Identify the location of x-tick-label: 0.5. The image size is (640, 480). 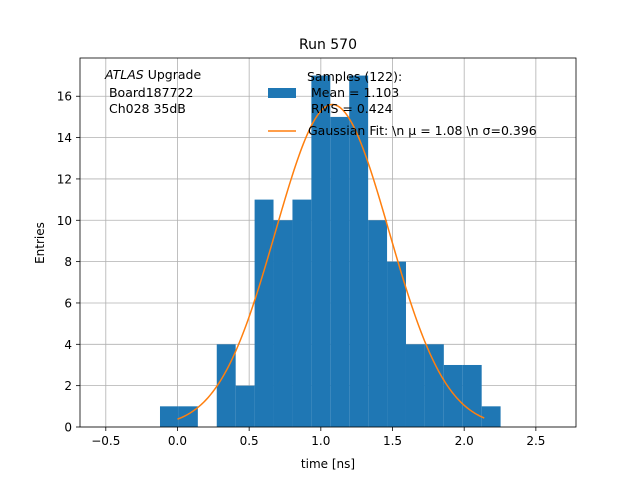
(249, 441).